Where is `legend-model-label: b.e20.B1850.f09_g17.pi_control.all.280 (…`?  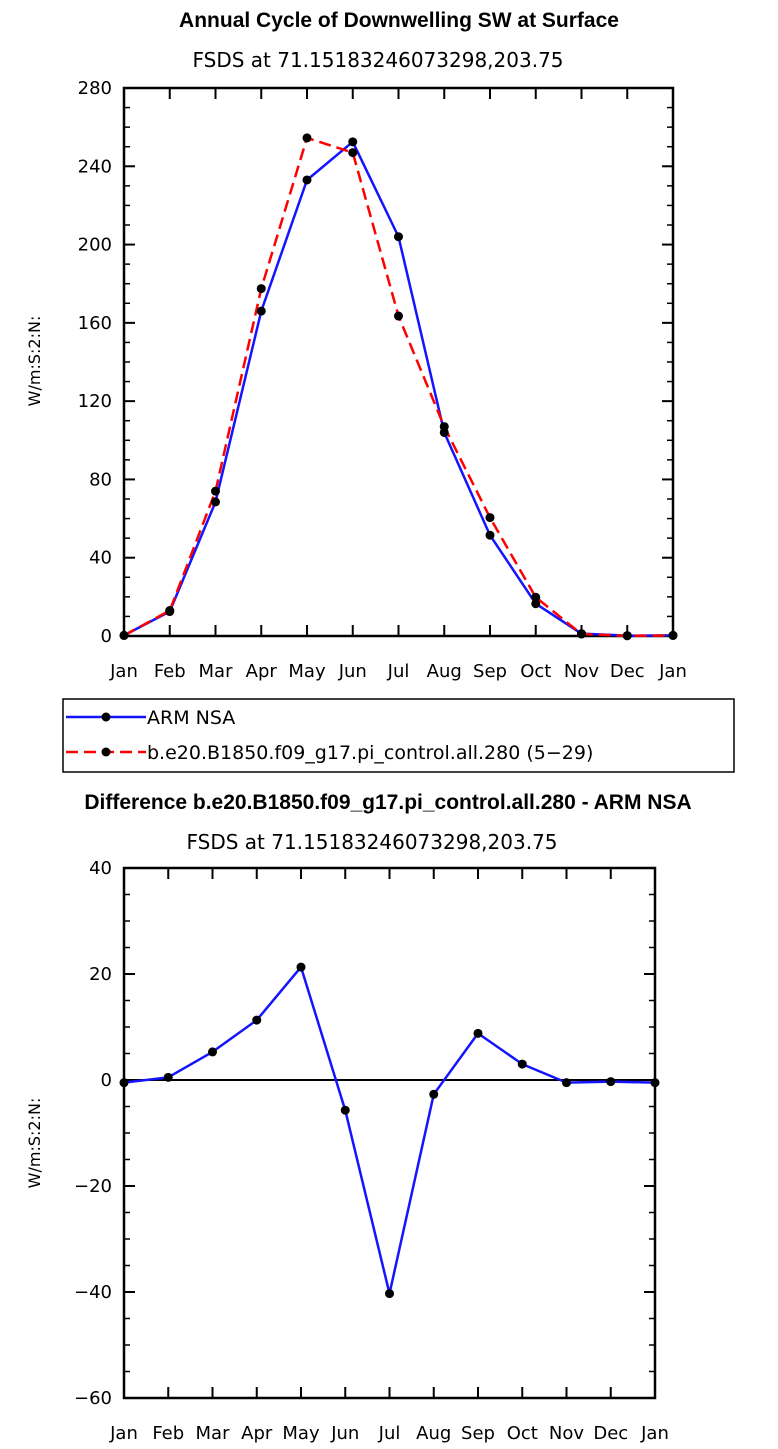
legend-model-label: b.e20.B1850.f09_g17.pi_control.all.280 (… is located at coordinates (370, 753).